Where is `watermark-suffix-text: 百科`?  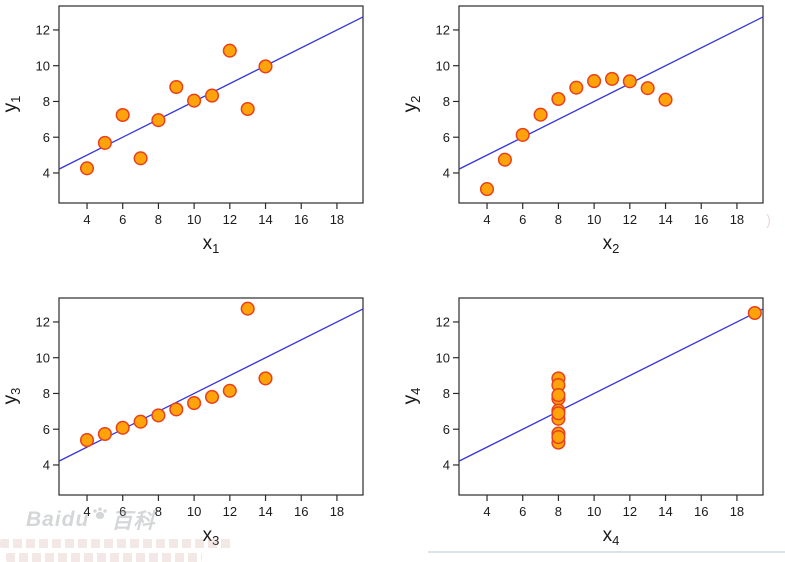 watermark-suffix-text: 百科 is located at coordinates (133, 521).